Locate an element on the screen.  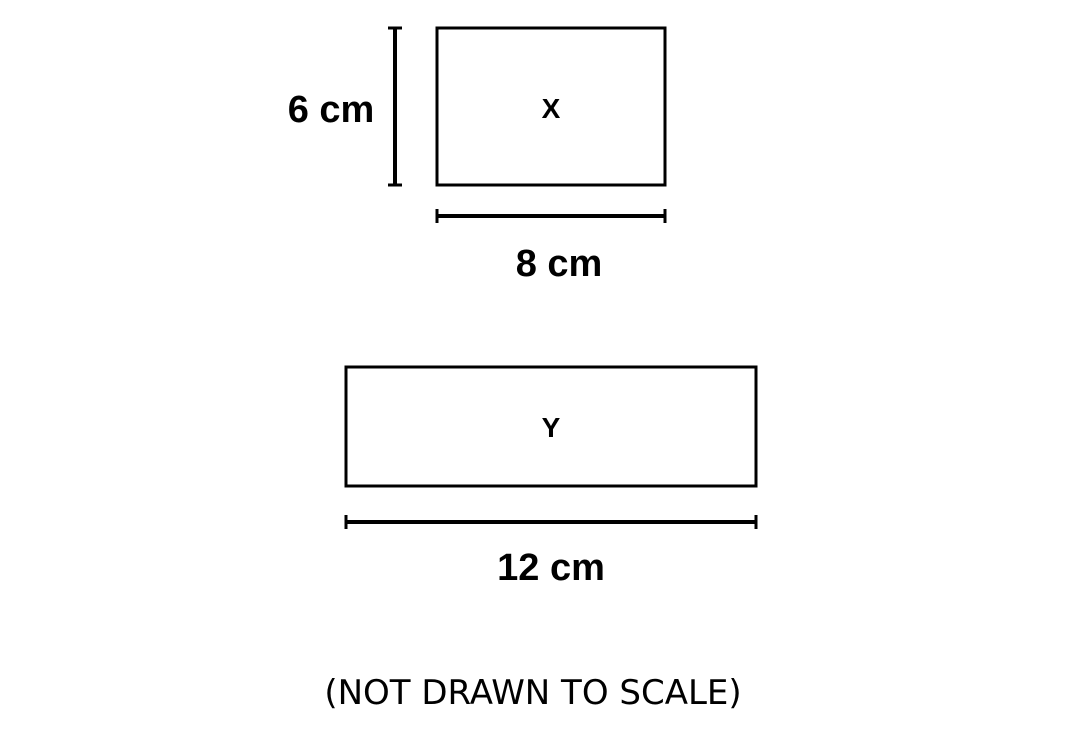
rectangle-y-label: Y is located at coordinates (551, 427).